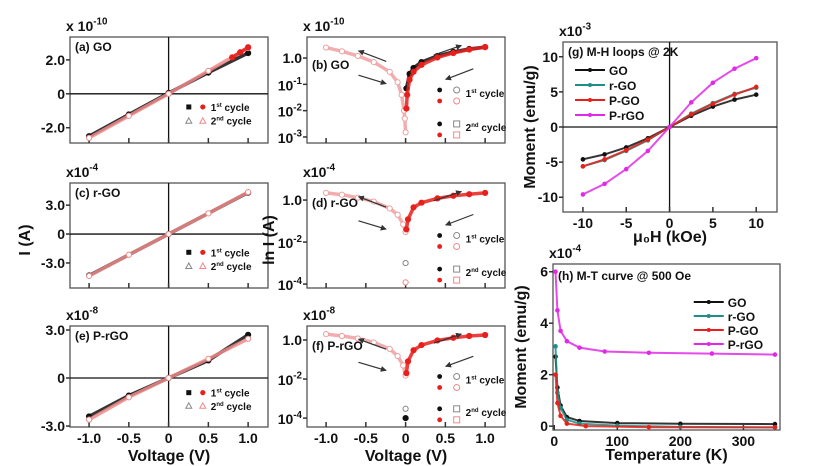 Image resolution: width=827 pixels, height=466 pixels. I want to click on y-tick-label: 5, so click(554, 92).